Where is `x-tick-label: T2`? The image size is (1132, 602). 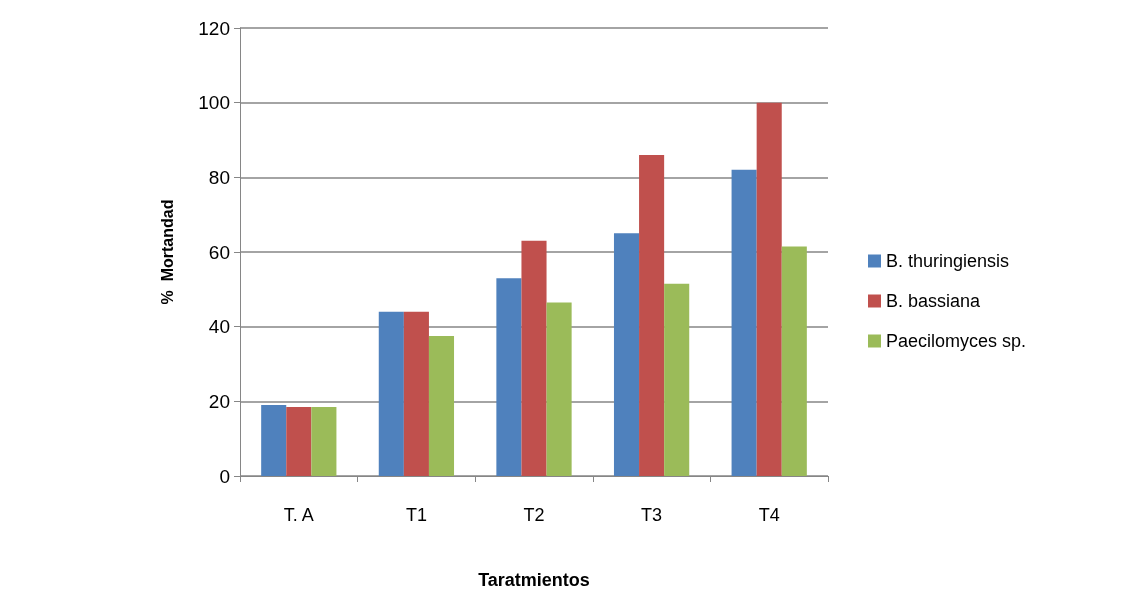 x-tick-label: T2 is located at coordinates (534, 515).